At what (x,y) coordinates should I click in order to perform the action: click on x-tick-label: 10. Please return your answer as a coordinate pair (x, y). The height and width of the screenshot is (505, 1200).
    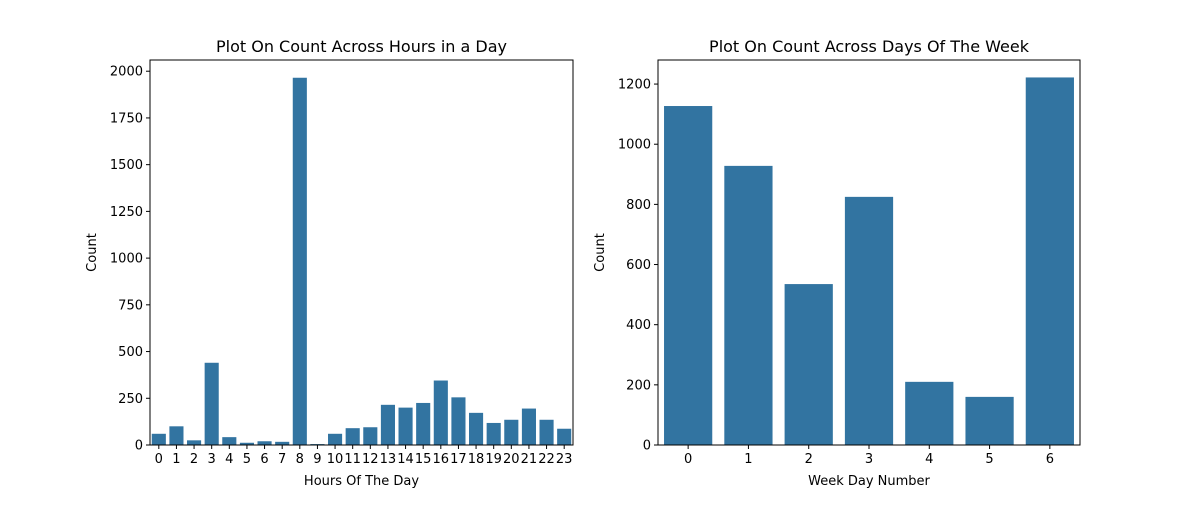
    Looking at the image, I should click on (335, 459).